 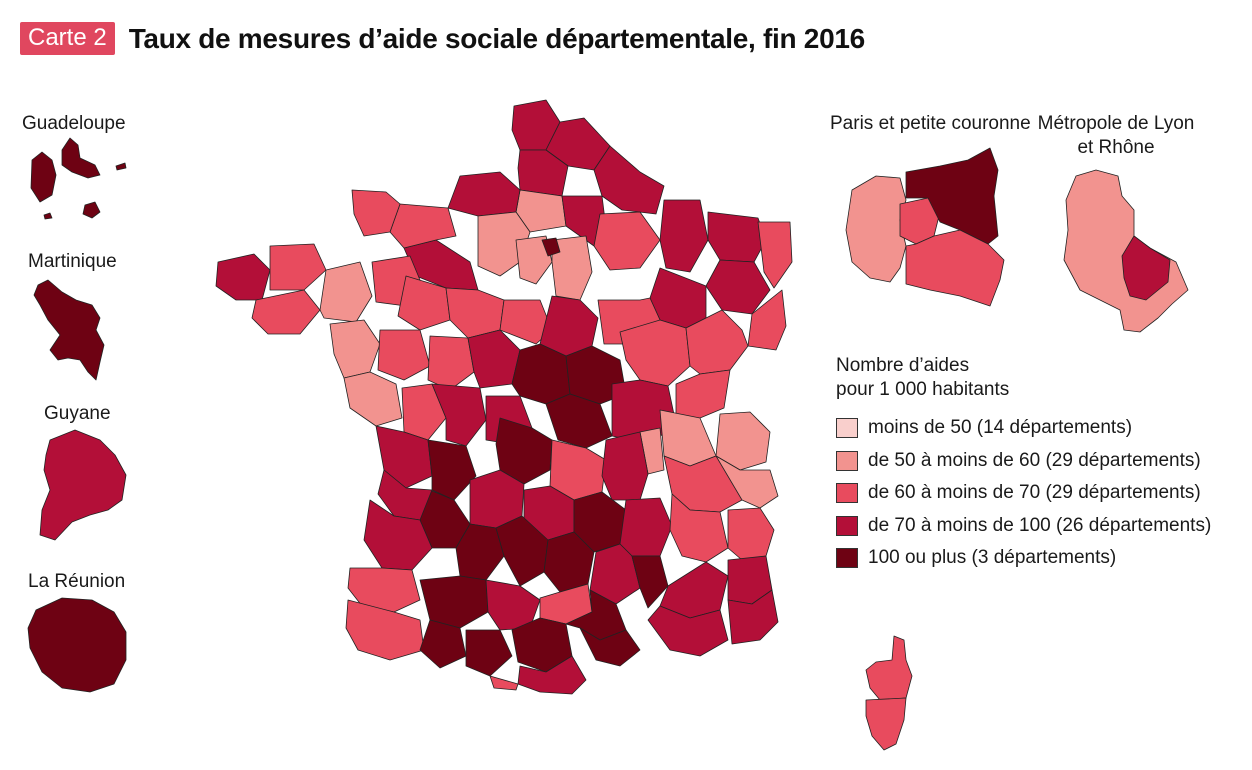 I want to click on inset-label-paris: Paris et petite couronne, so click(x=930, y=123).